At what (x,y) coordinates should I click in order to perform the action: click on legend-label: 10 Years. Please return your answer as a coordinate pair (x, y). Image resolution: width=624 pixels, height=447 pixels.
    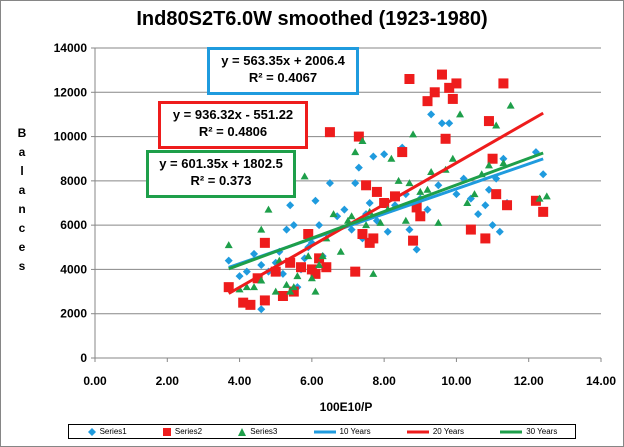
    Looking at the image, I should click on (355, 431).